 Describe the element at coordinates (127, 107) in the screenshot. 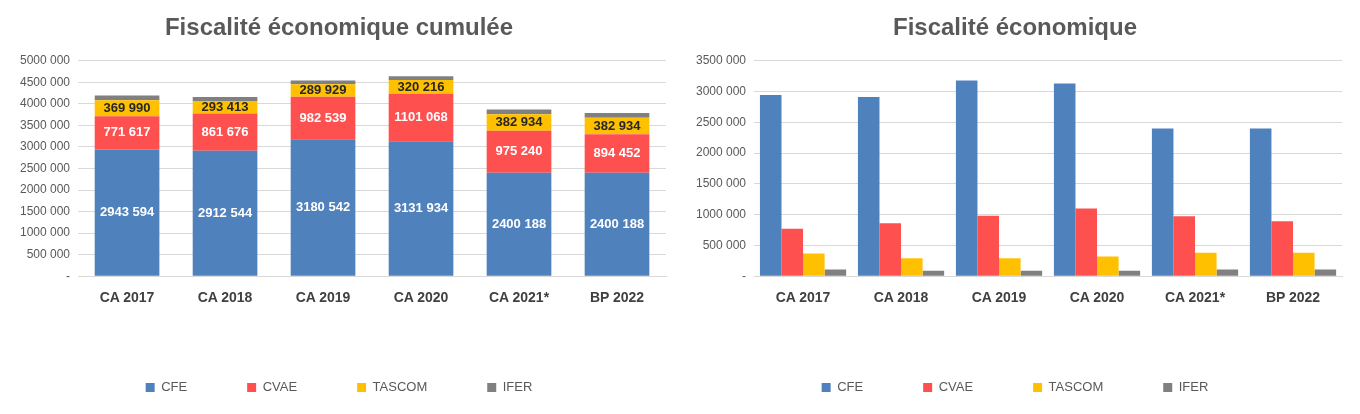

I see `data-label: 369 990` at that location.